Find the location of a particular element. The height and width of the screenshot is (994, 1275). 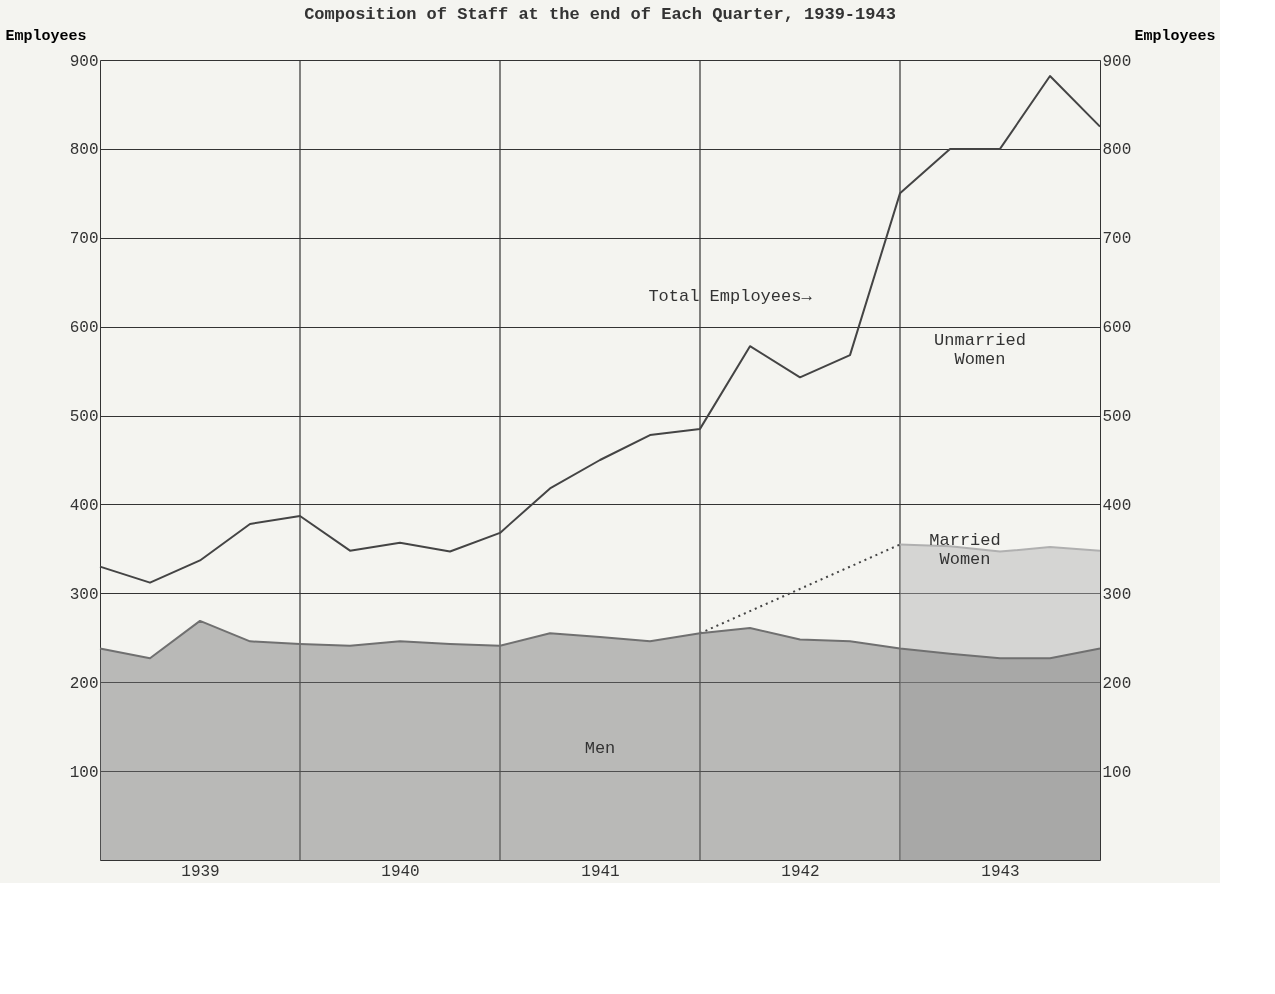

y-tick-label: 400 is located at coordinates (84, 505).